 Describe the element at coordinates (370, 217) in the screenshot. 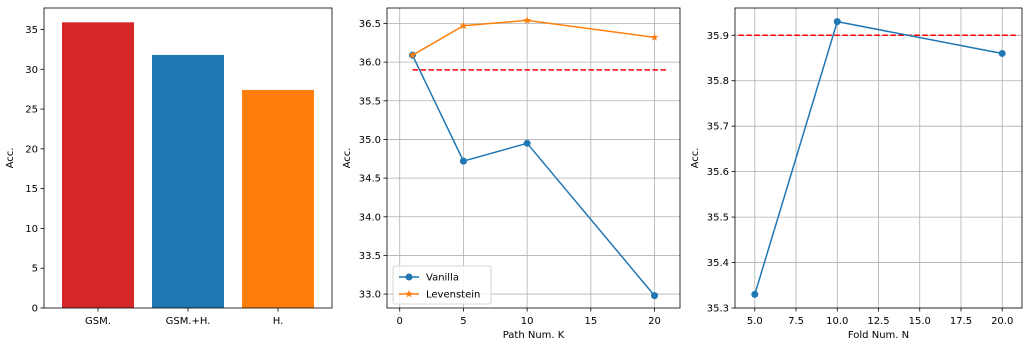

I see `y-tick-label: 34.0` at that location.